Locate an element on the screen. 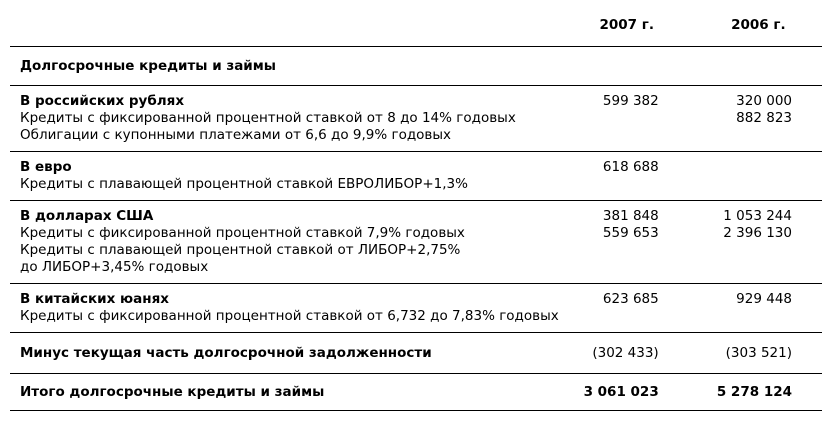 The height and width of the screenshot is (436, 831). minus-value-2006: (303 521) is located at coordinates (758, 353).